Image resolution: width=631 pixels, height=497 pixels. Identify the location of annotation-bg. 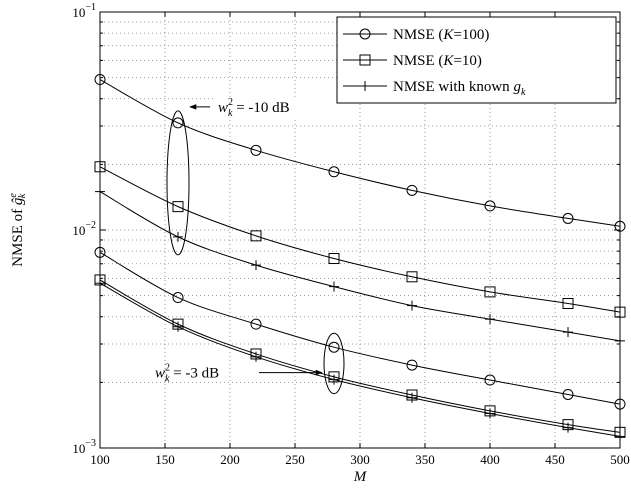
(278, 107).